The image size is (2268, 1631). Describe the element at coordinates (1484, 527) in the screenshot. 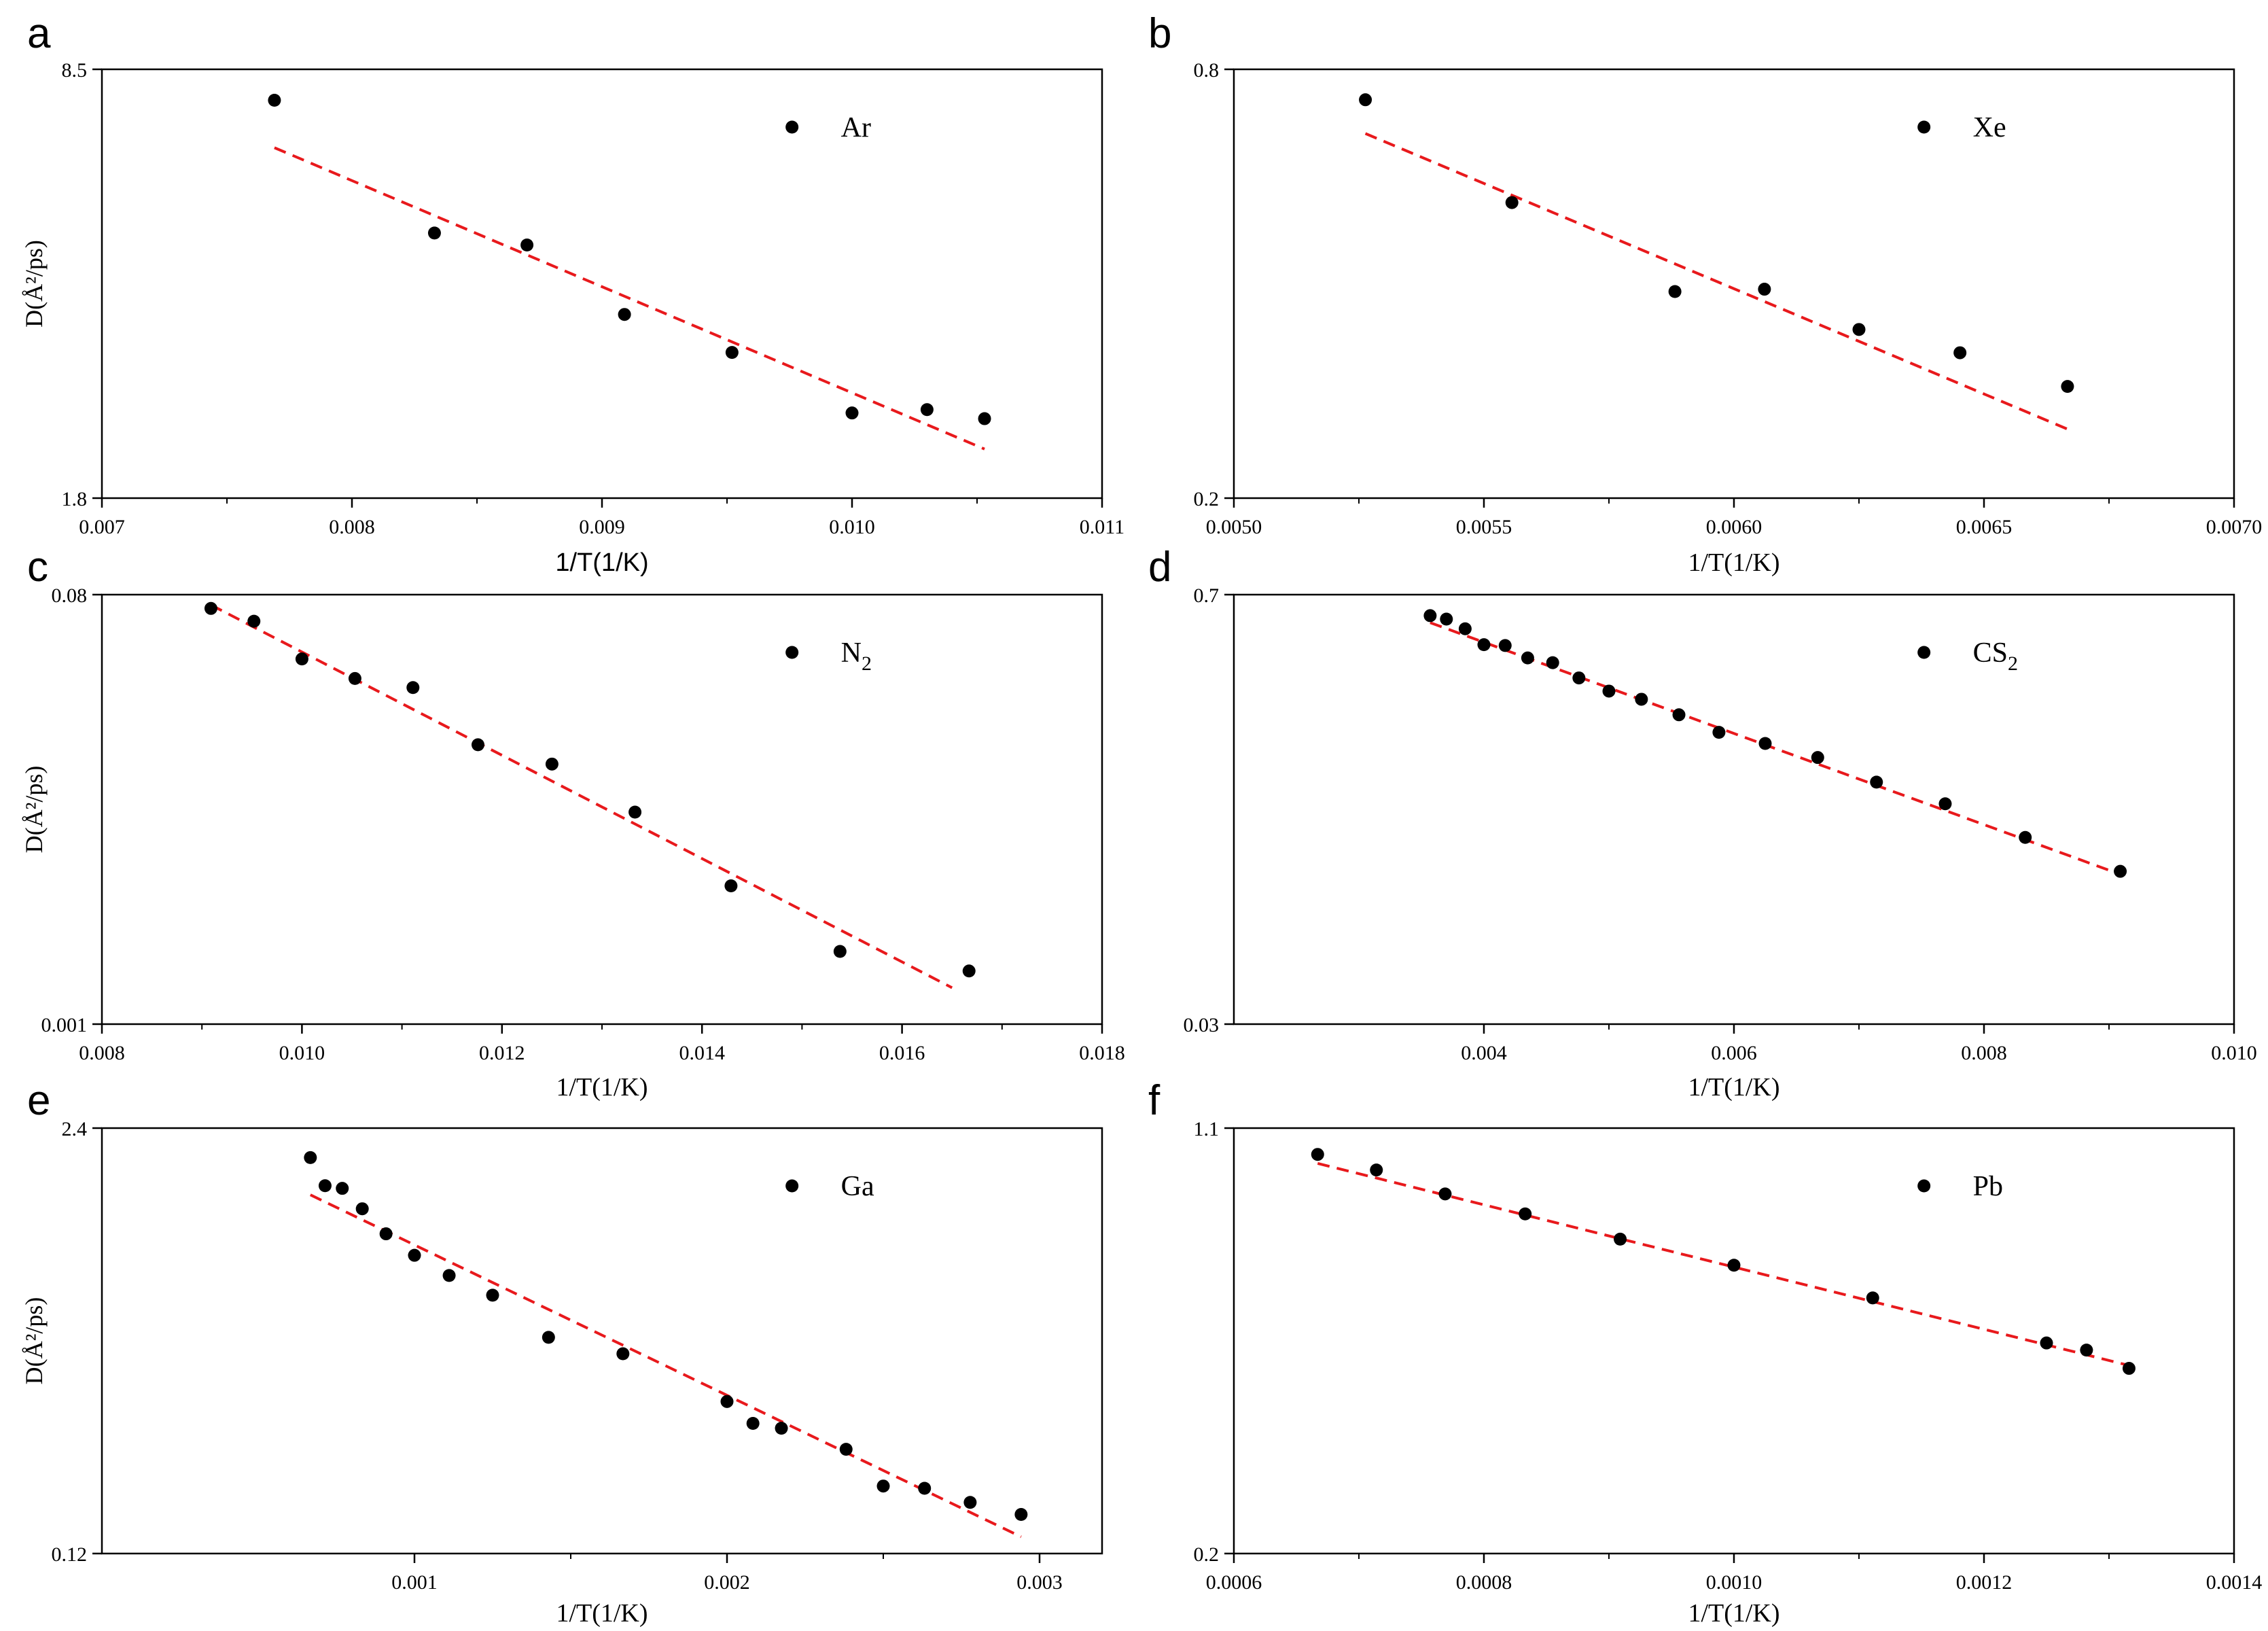

I see `x-tick-label: 0.0055` at that location.